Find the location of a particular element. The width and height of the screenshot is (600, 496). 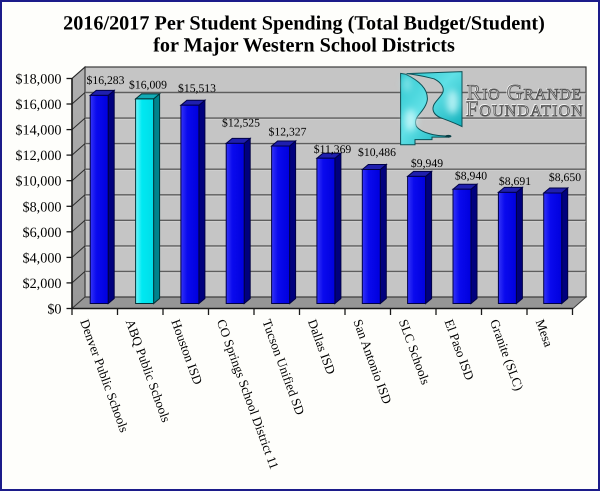

svg-text: $8,650 is located at coordinates (565, 177).